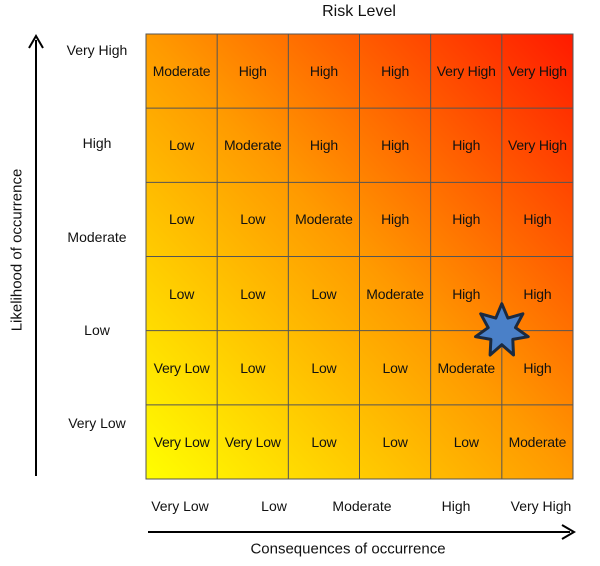 The height and width of the screenshot is (566, 600). Describe the element at coordinates (502, 329) in the screenshot. I see `star-icon` at that location.